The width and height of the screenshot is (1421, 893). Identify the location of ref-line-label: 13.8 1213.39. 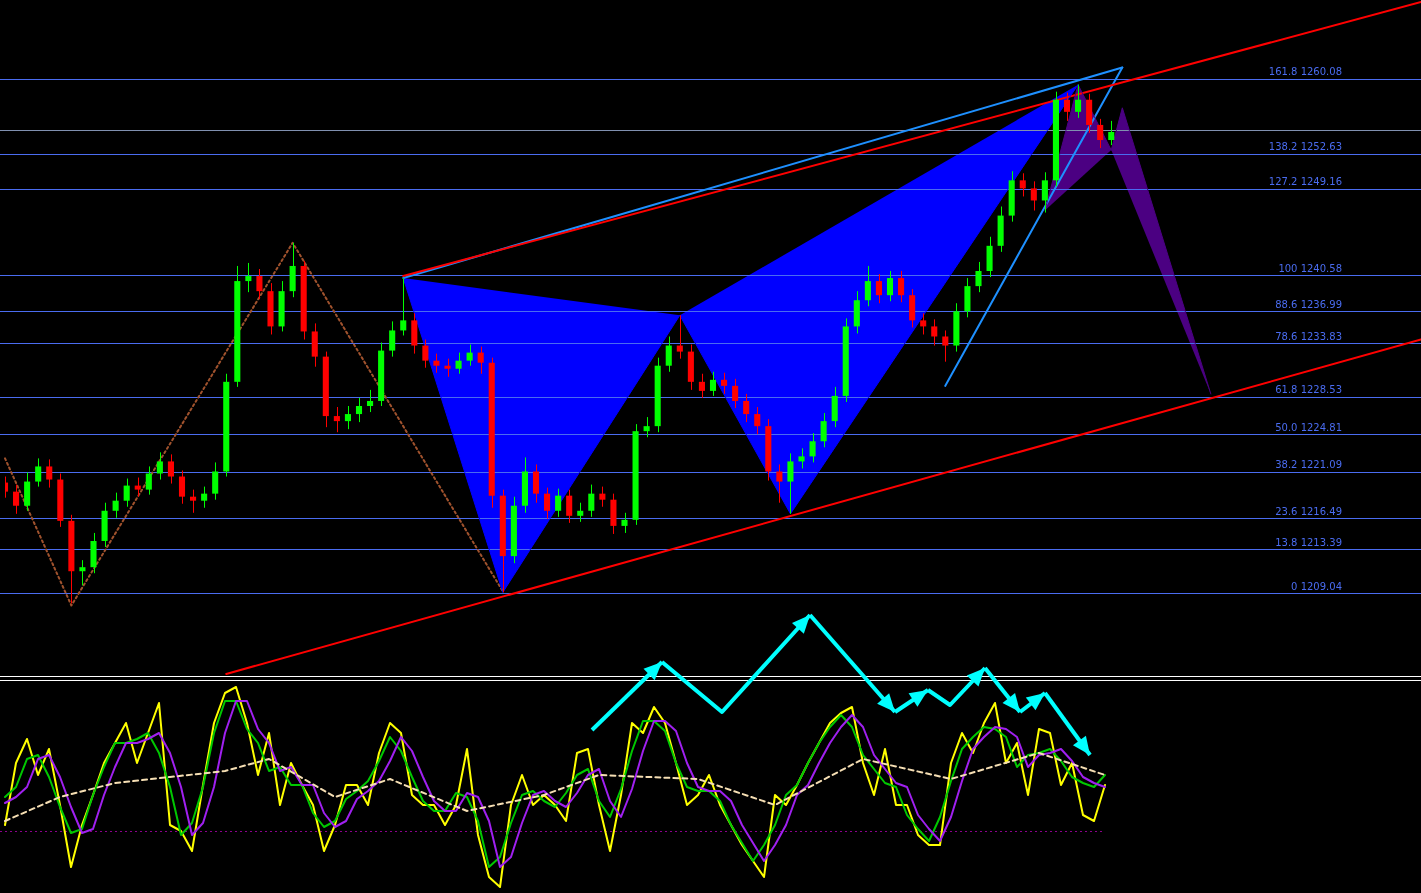
(1308, 542).